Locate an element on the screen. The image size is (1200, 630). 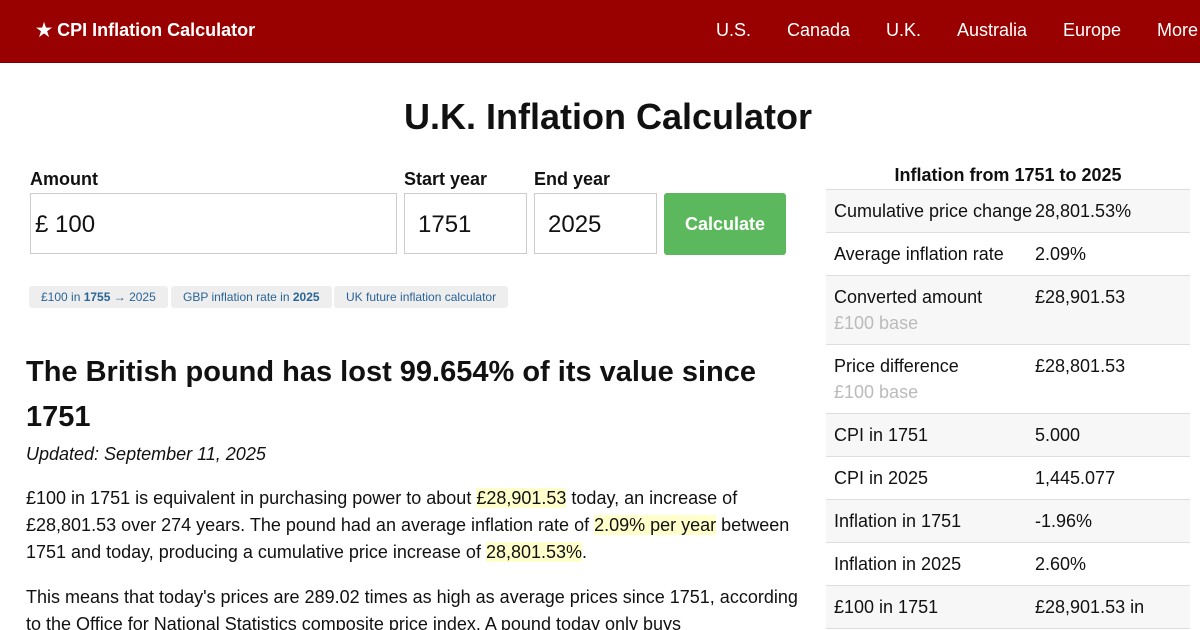
table-row: £100 in 1751 £28,901.53 in is located at coordinates (1008, 607).